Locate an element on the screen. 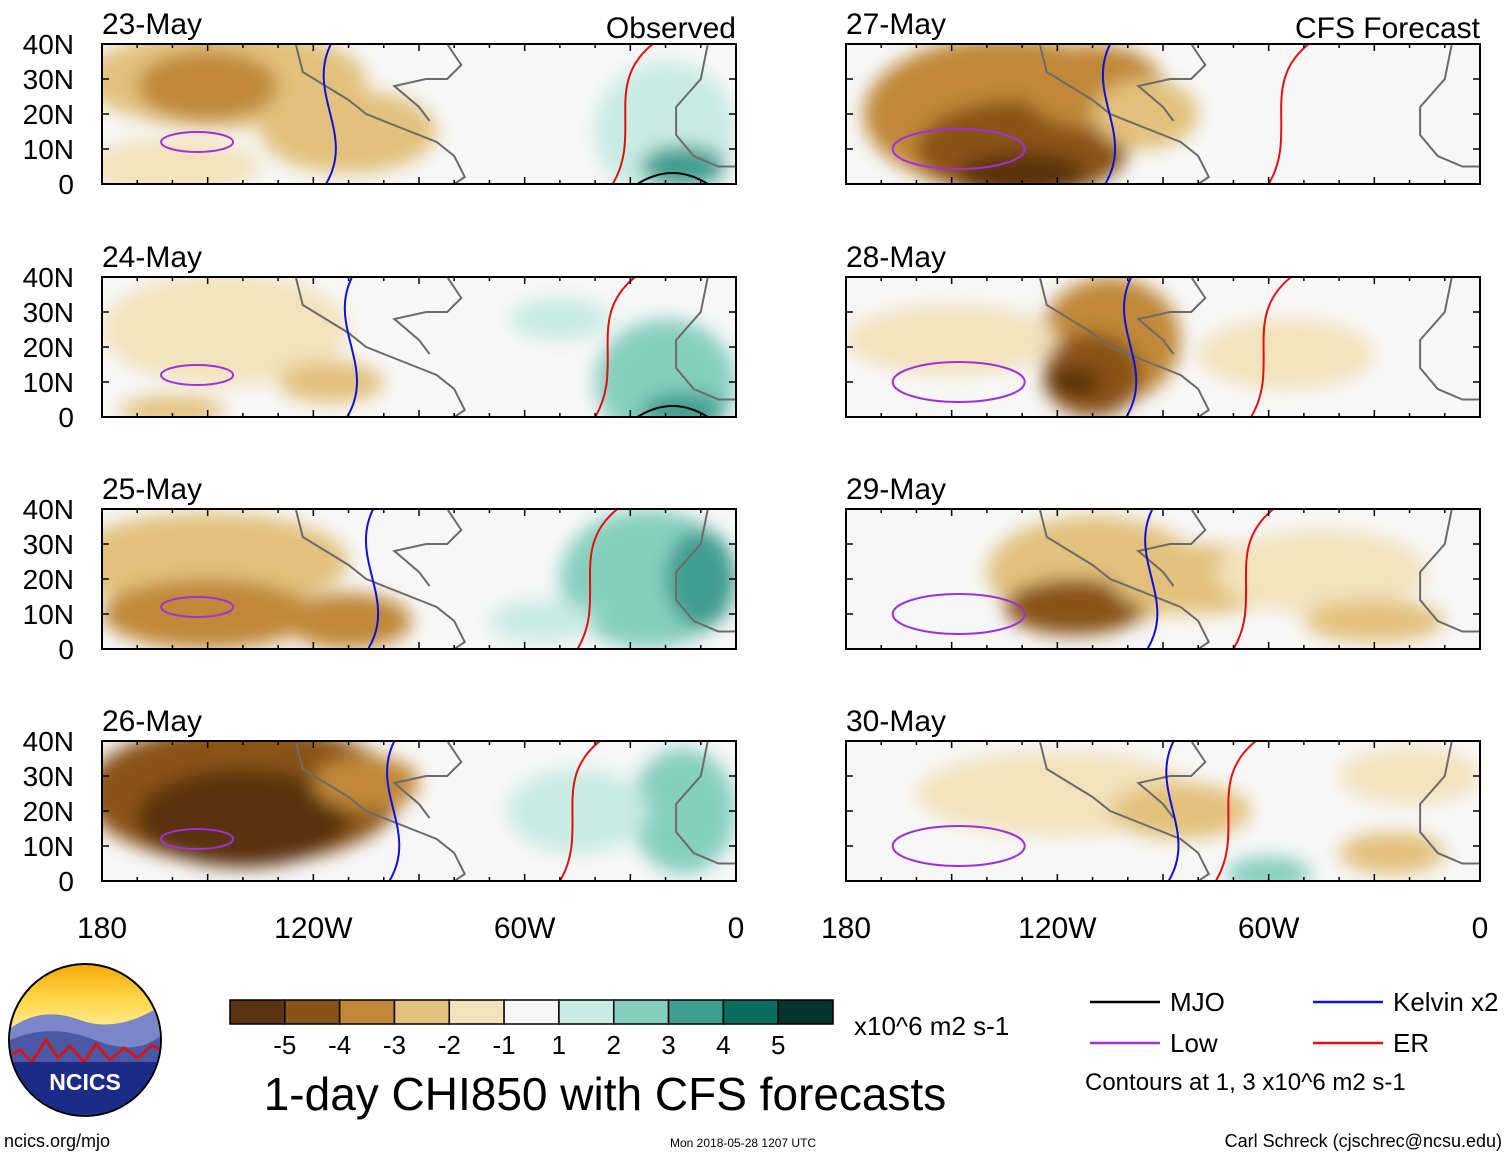 The image size is (1510, 1157). figure-title: 1-day CHI850 with CFS forecasts is located at coordinates (605, 1094).